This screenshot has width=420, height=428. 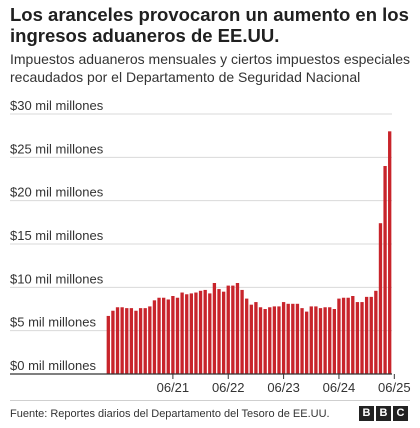 What do you see at coordinates (173, 387) in the screenshot?
I see `x-tick-label: 06/21` at bounding box center [173, 387].